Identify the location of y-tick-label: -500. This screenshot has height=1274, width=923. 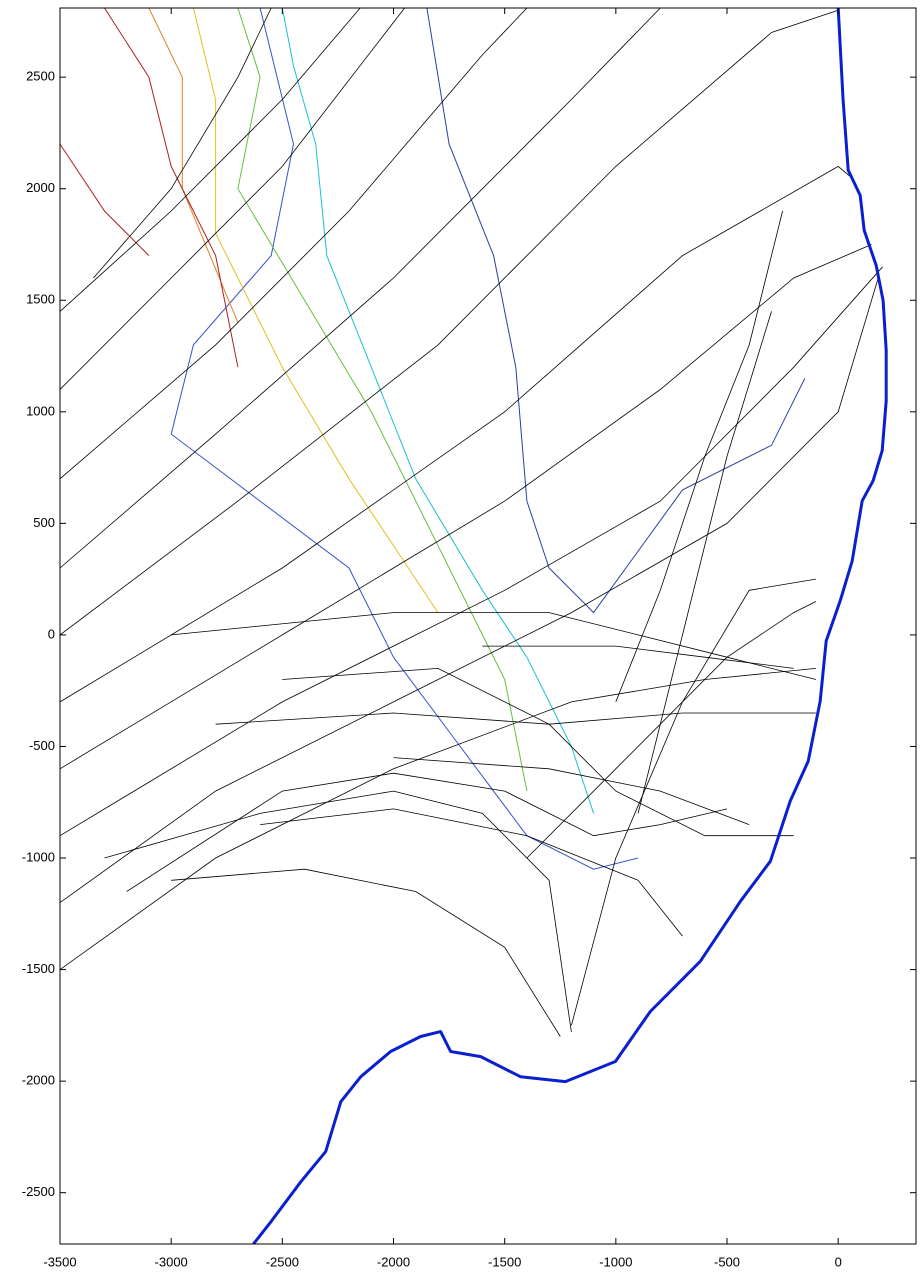
(42, 745).